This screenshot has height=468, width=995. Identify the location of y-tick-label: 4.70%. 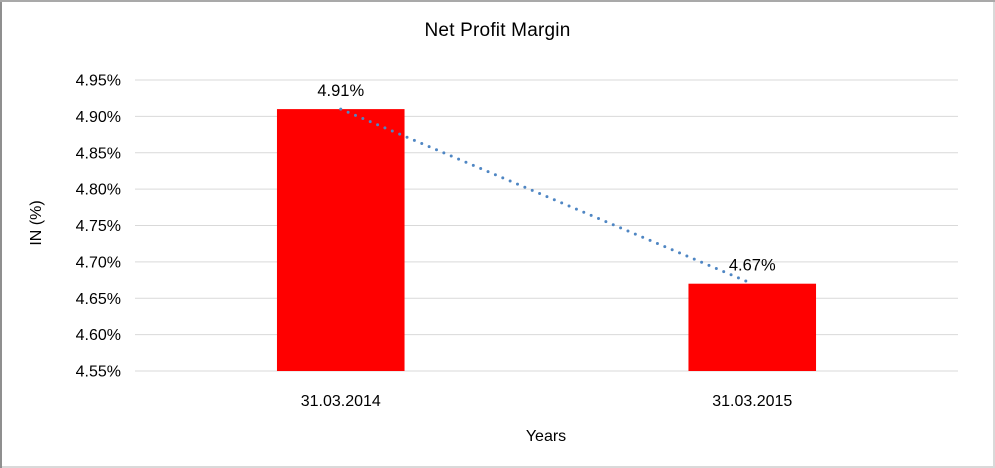
(98, 262).